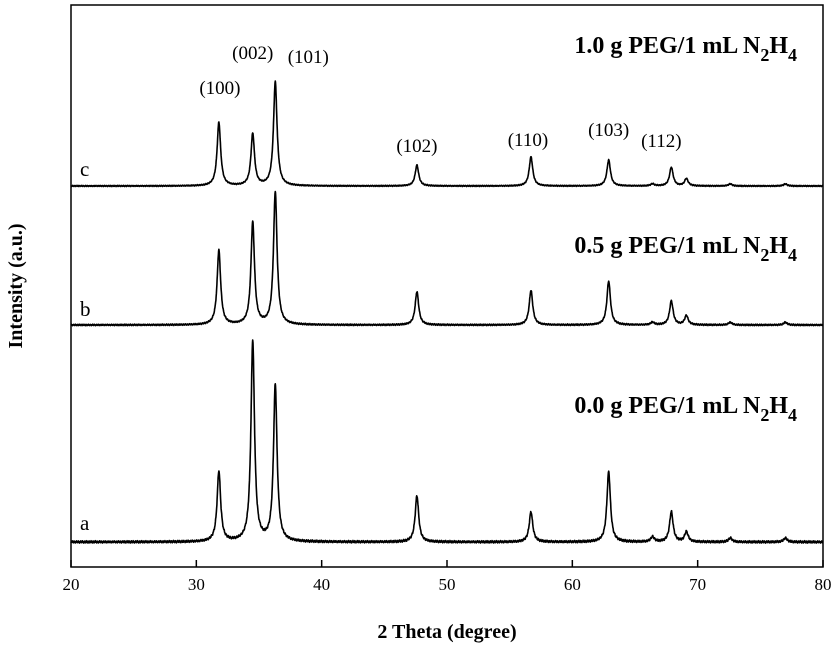 This screenshot has width=839, height=647. Describe the element at coordinates (252, 53) in the screenshot. I see `peak-annotation: (002)` at that location.